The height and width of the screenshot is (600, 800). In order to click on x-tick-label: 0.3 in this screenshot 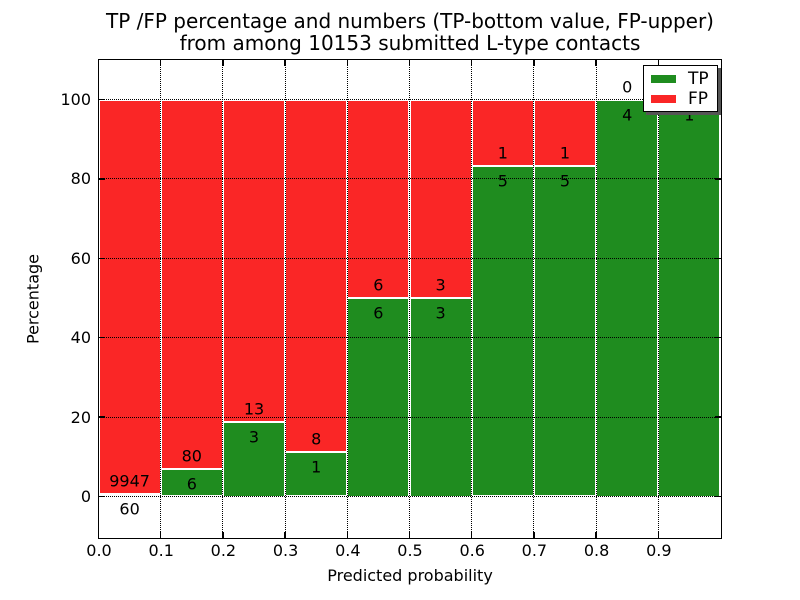, I will do `click(285, 550)`.